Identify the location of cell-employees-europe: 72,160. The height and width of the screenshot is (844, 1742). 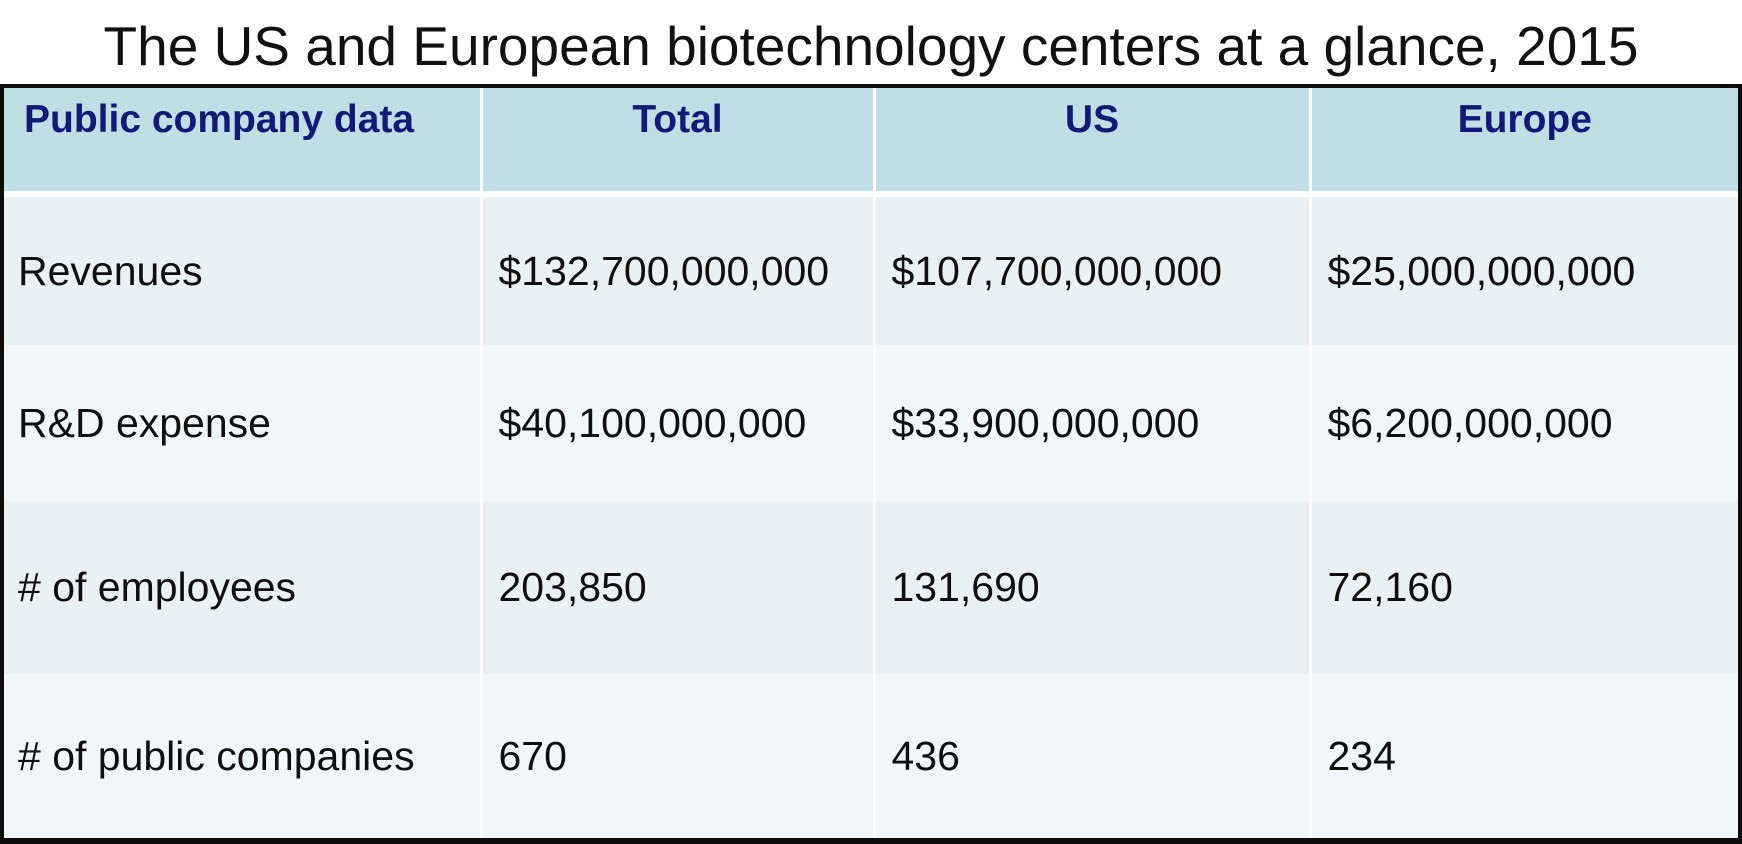
(1523, 587).